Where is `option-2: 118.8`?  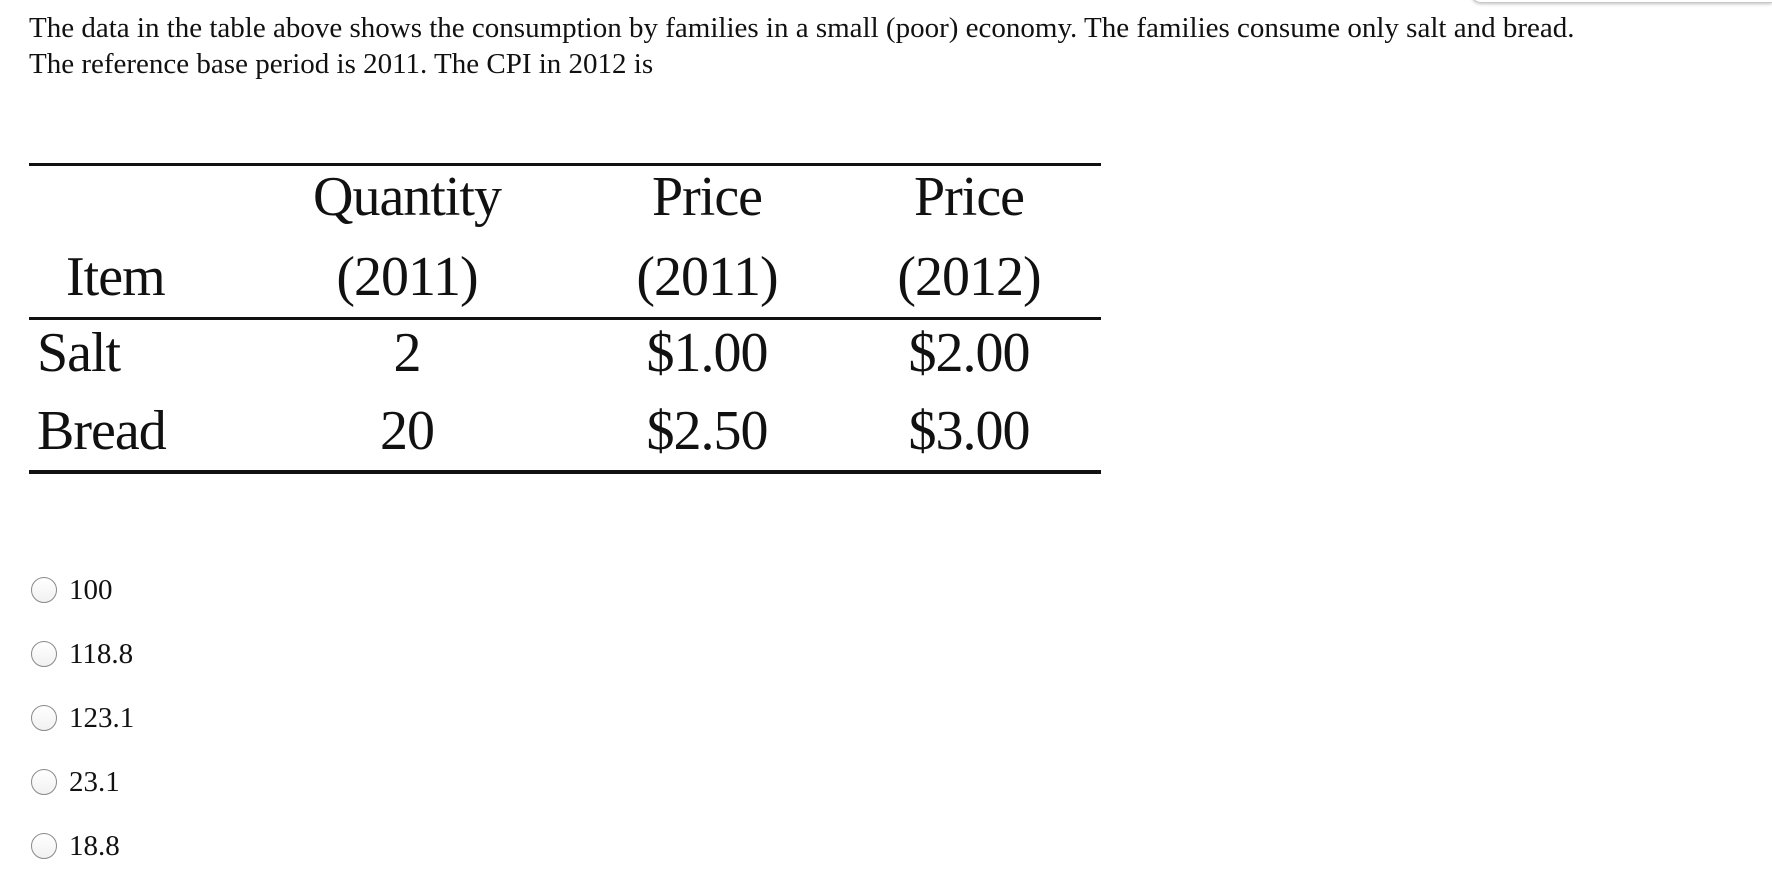 option-2: 118.8 is located at coordinates (82, 654).